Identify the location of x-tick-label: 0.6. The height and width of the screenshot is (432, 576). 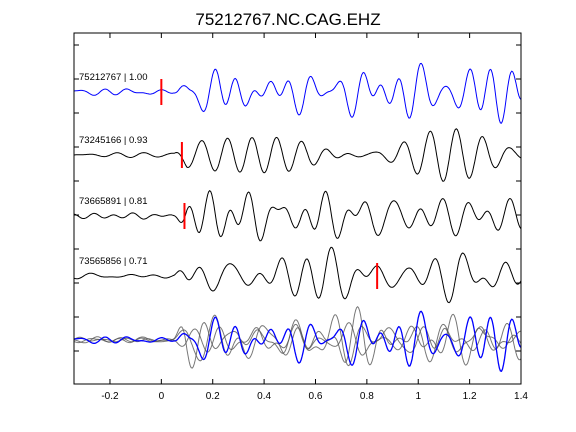
(316, 396).